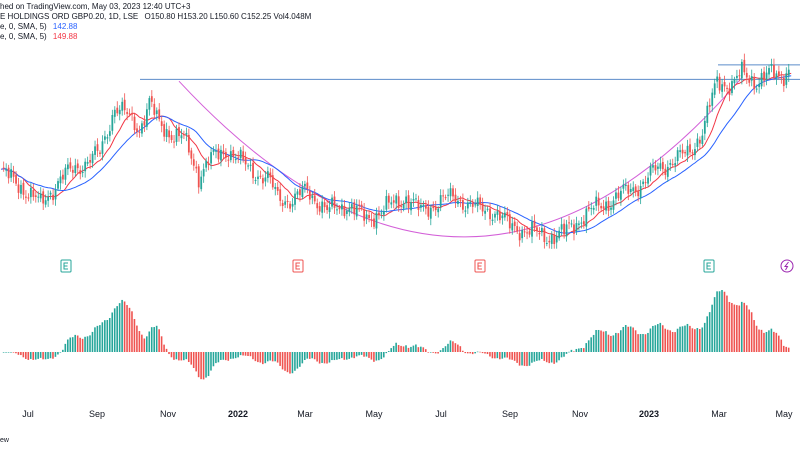 This screenshot has width=800, height=450. What do you see at coordinates (38, 27) in the screenshot?
I see `ma-legend-1: e, 0, SMA, 5) 142.88` at bounding box center [38, 27].